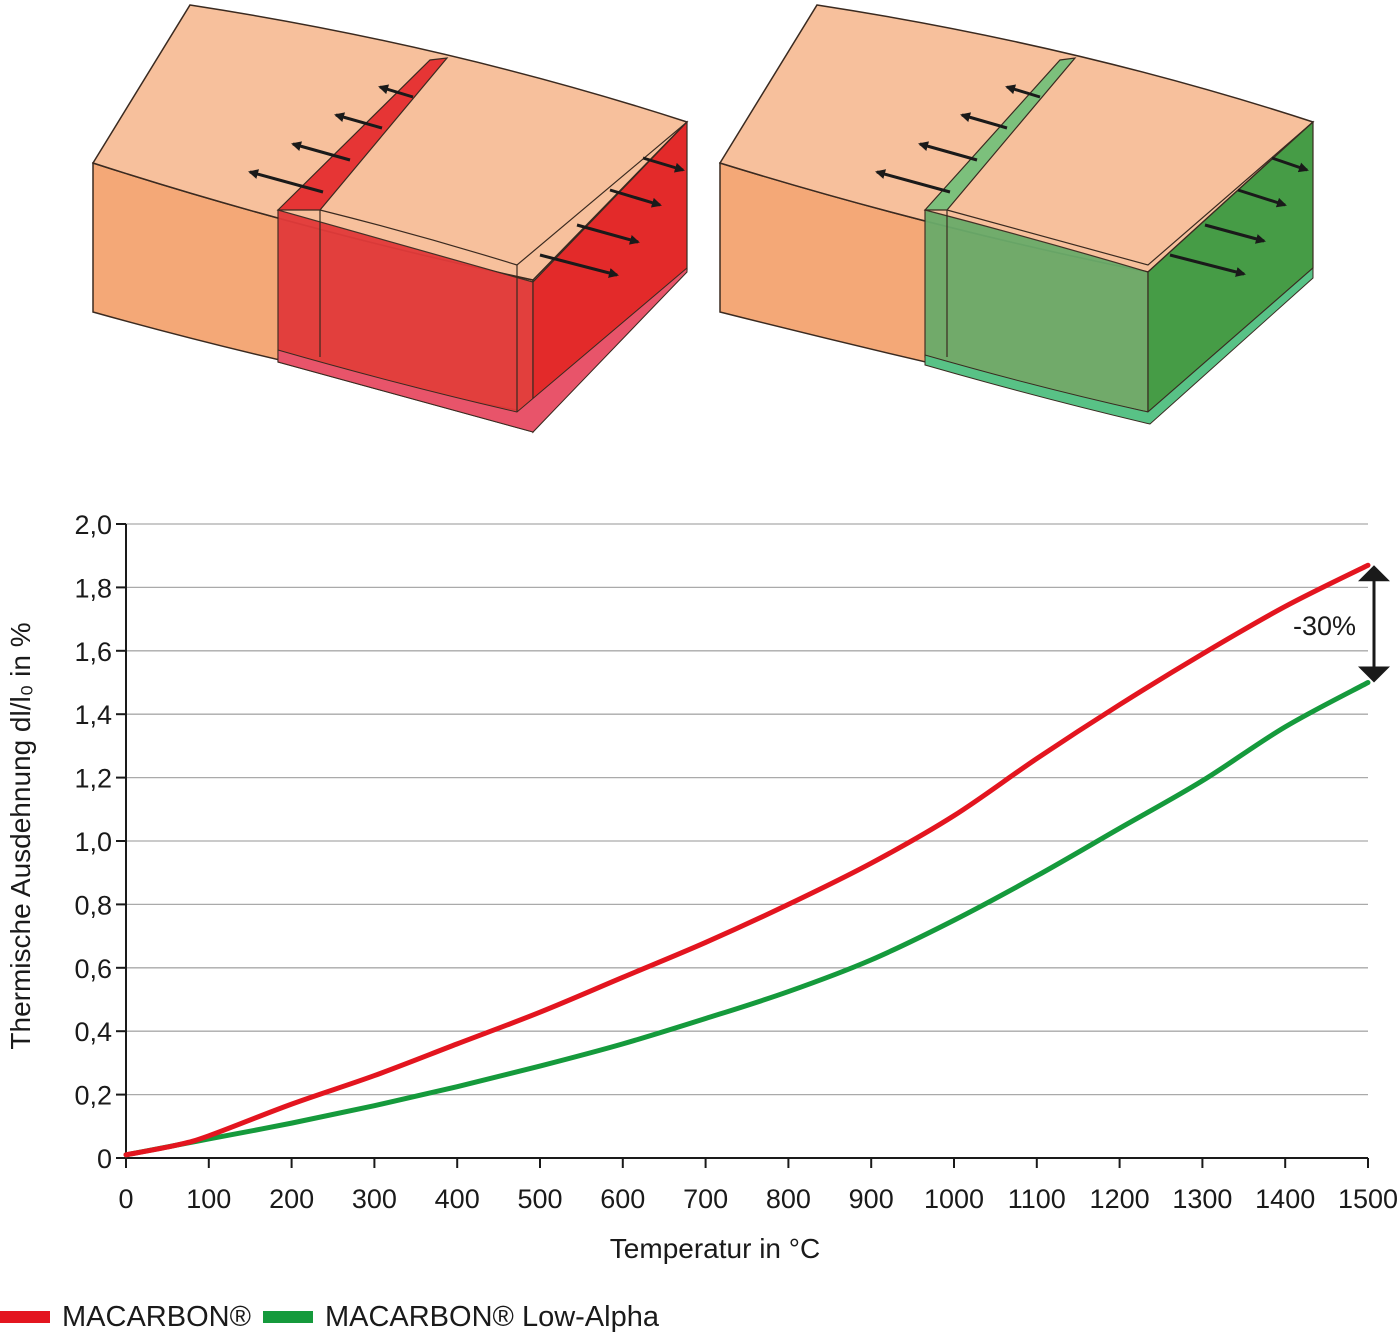  Describe the element at coordinates (208, 1199) in the screenshot. I see `x-tick-label: 100` at that location.